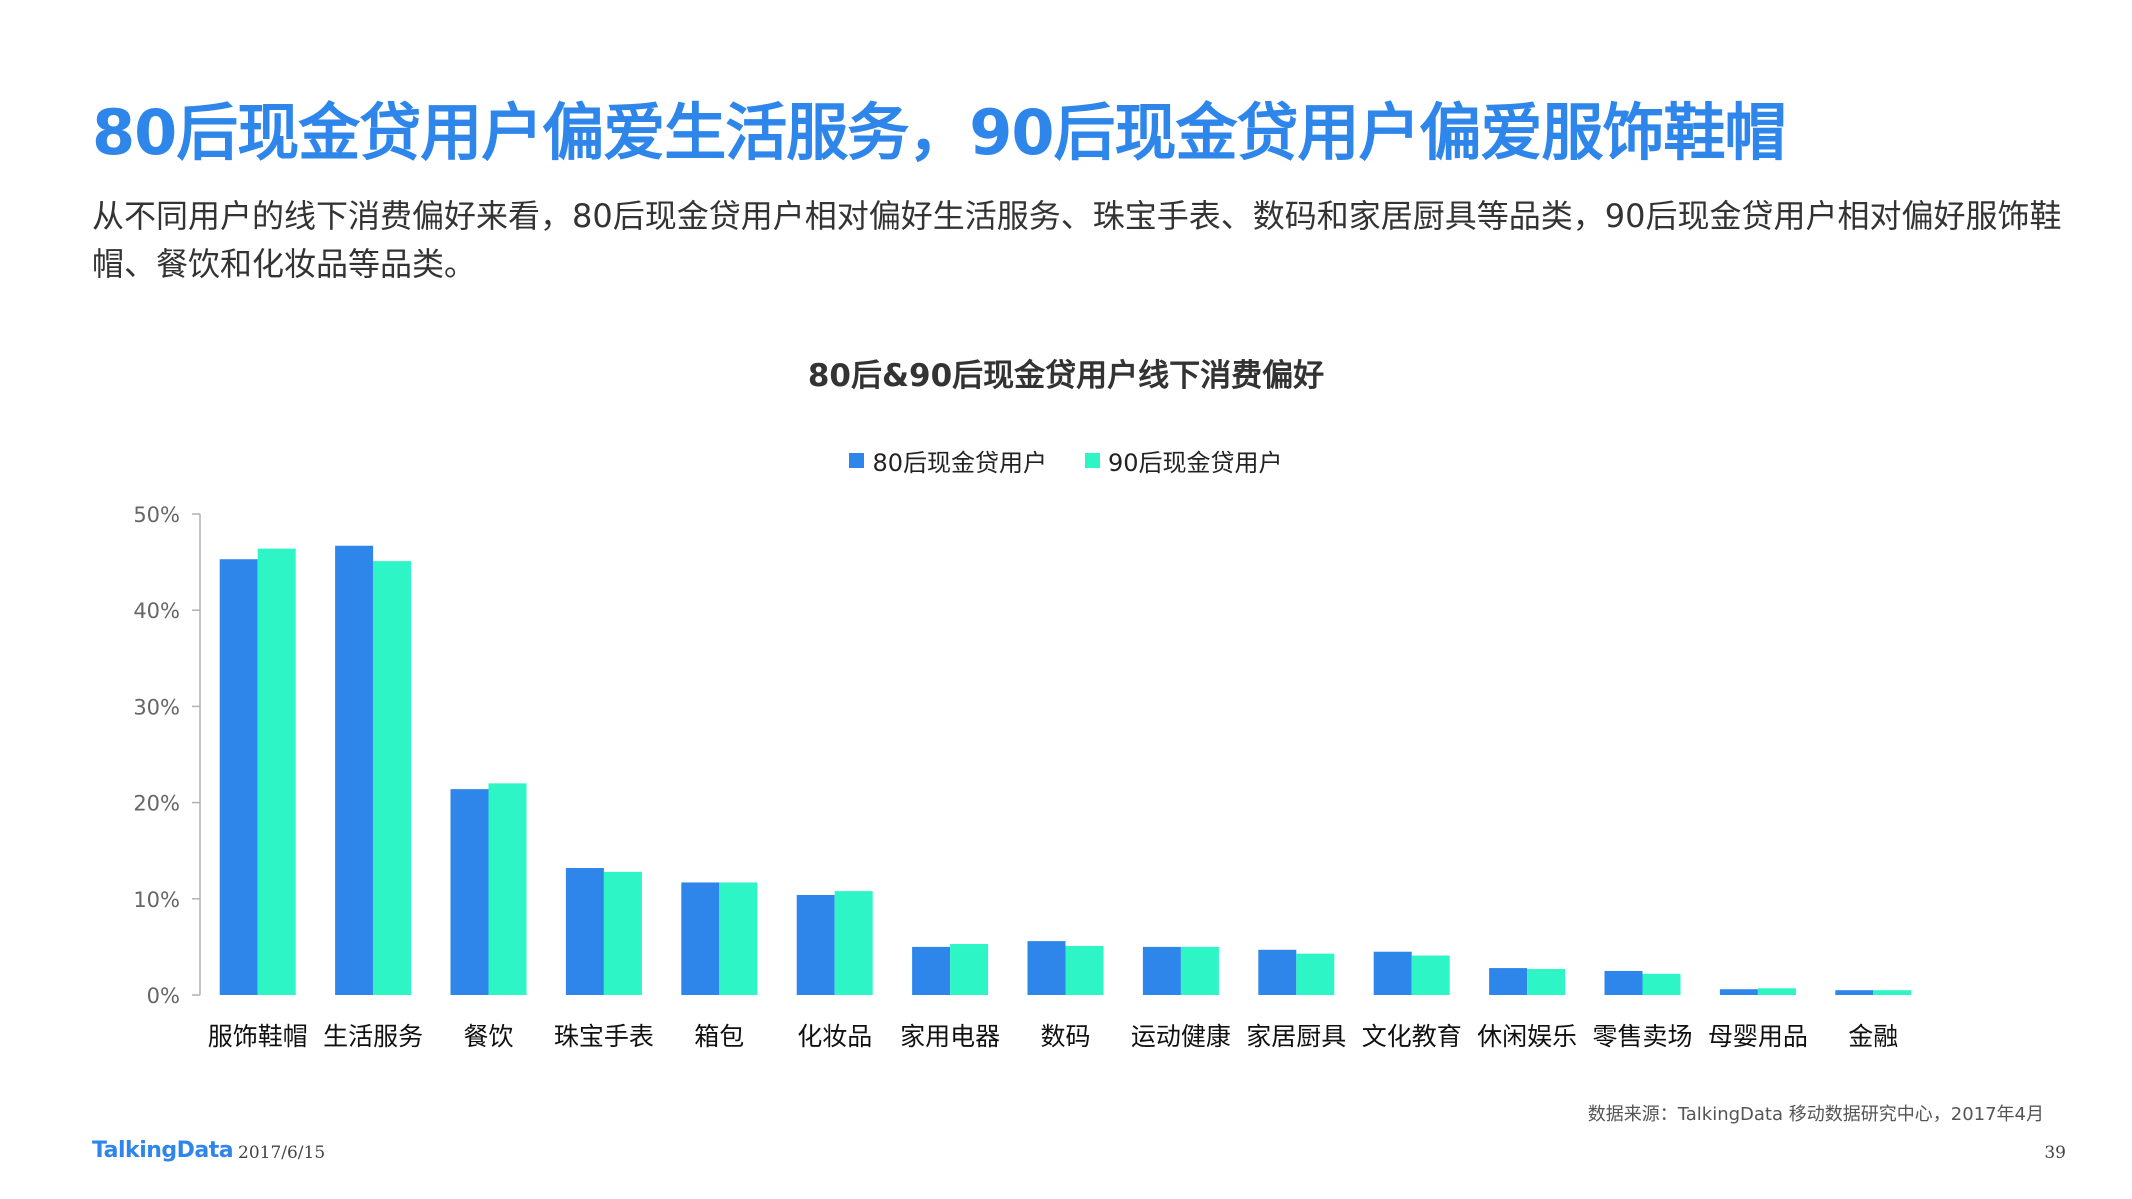 This screenshot has width=2132, height=1199. What do you see at coordinates (1758, 1036) in the screenshot?
I see `x-category-label: 母婴用品` at bounding box center [1758, 1036].